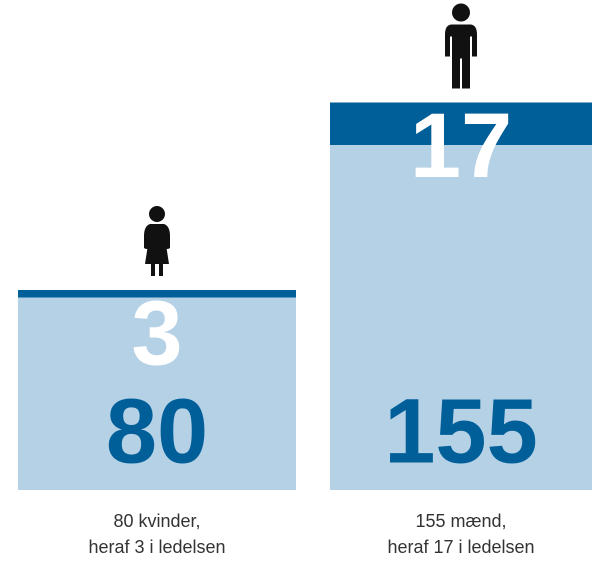  Describe the element at coordinates (461, 431) in the screenshot. I see `total-label: 155` at that location.